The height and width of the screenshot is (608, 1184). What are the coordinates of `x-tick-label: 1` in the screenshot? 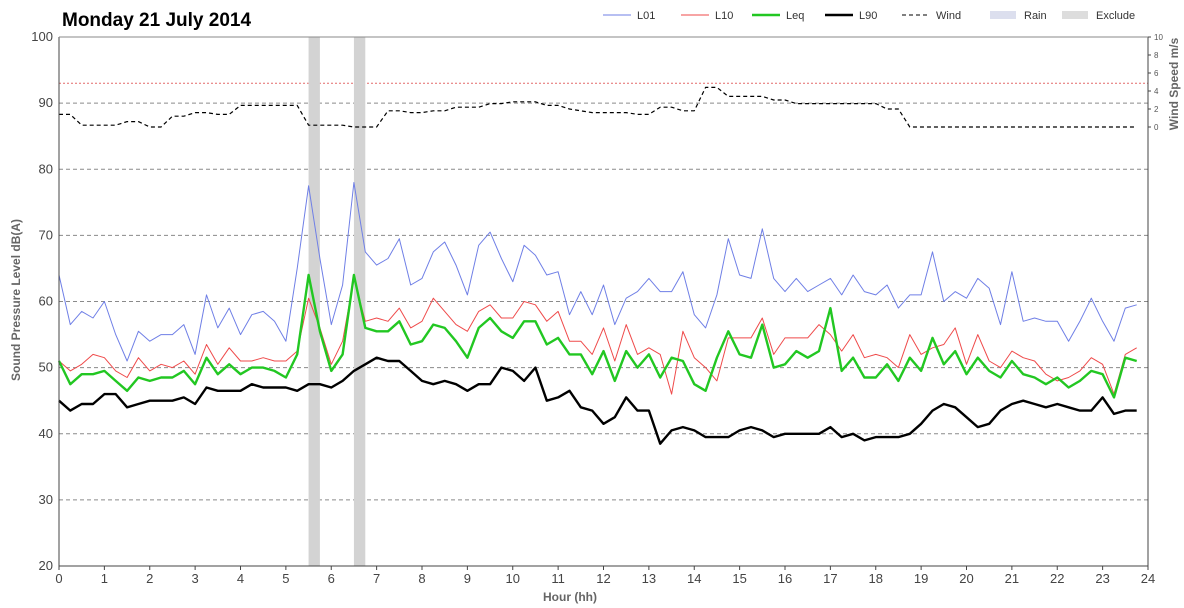 It's located at (104, 578).